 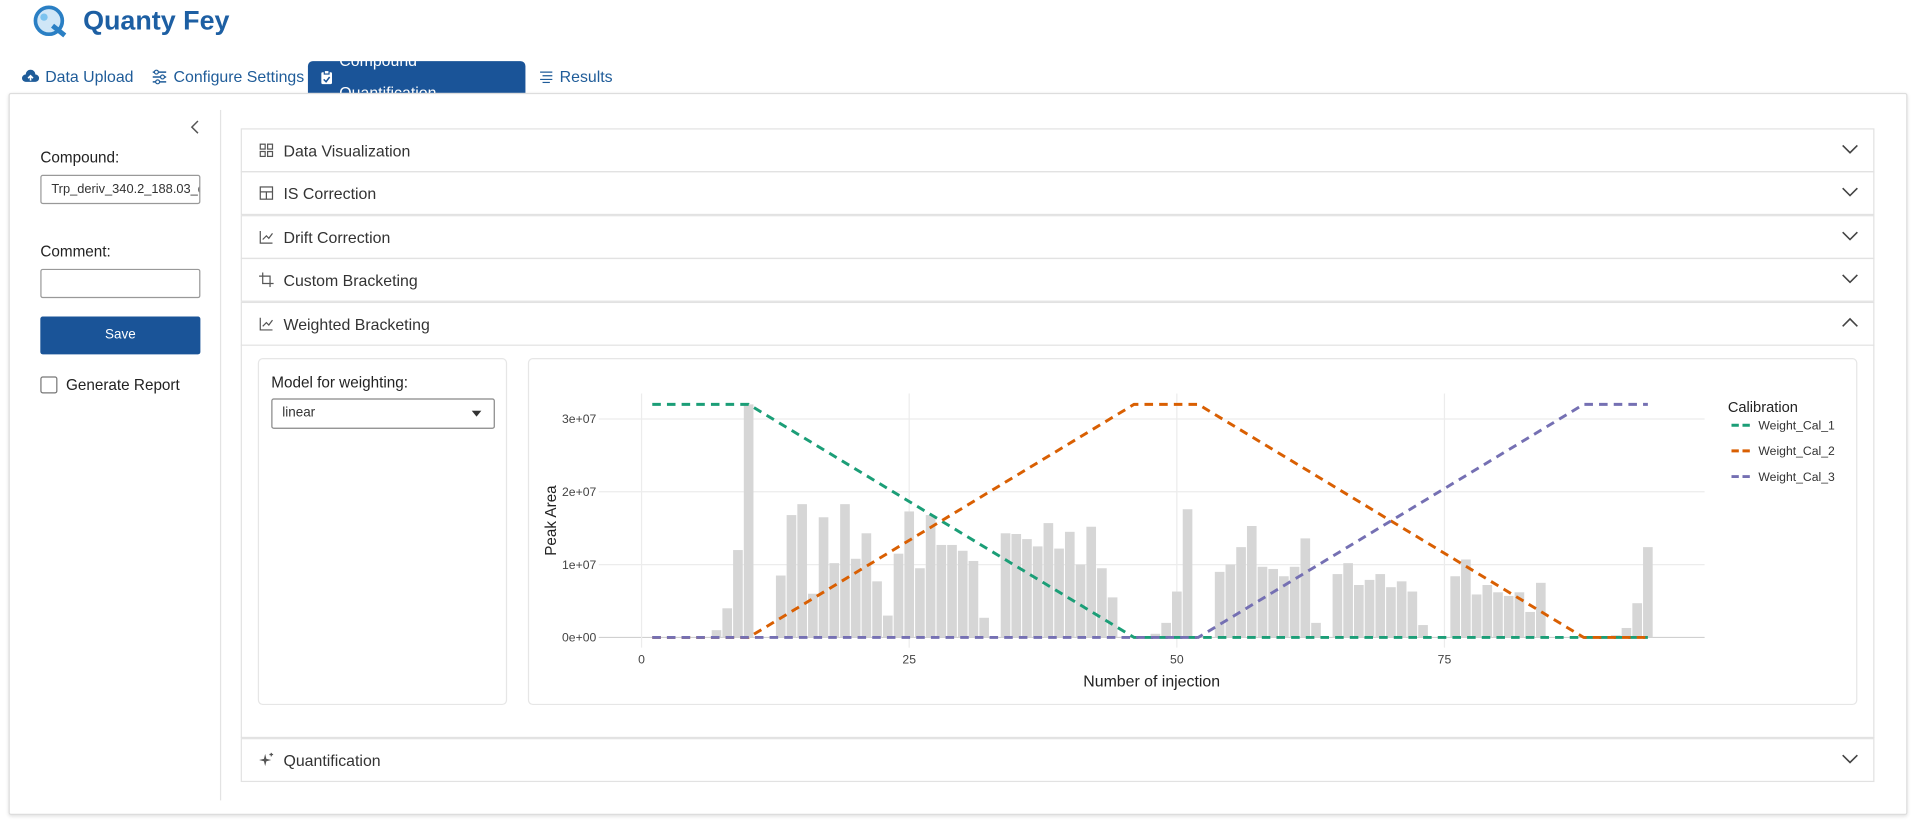 What do you see at coordinates (50, 21) in the screenshot?
I see `logo` at bounding box center [50, 21].